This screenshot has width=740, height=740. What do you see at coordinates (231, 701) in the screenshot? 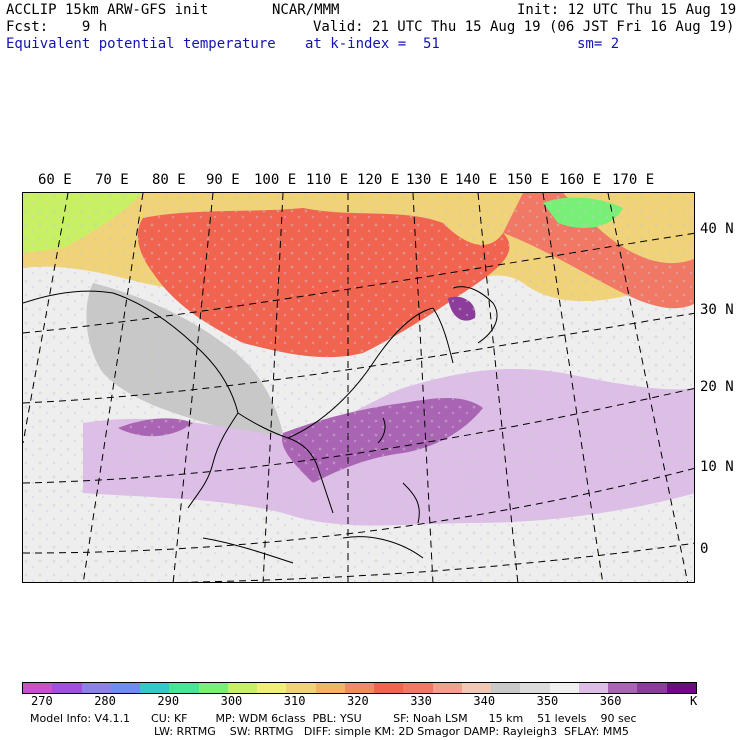
I see `colorbar-tick-label: 300` at bounding box center [231, 701].